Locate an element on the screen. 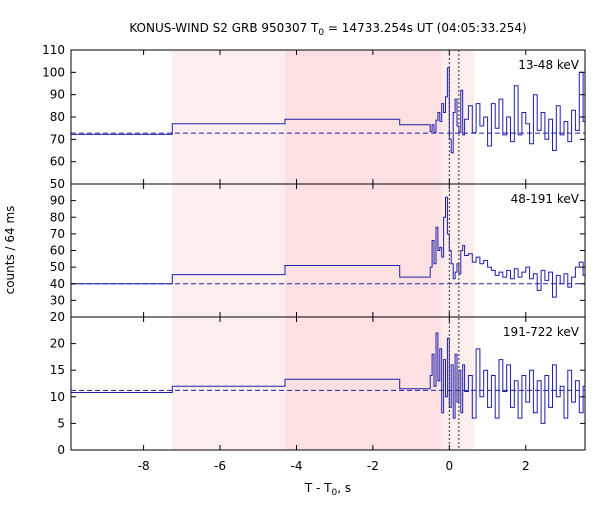 The height and width of the screenshot is (505, 600). y-tick-label-1-2: 40 is located at coordinates (57, 284).